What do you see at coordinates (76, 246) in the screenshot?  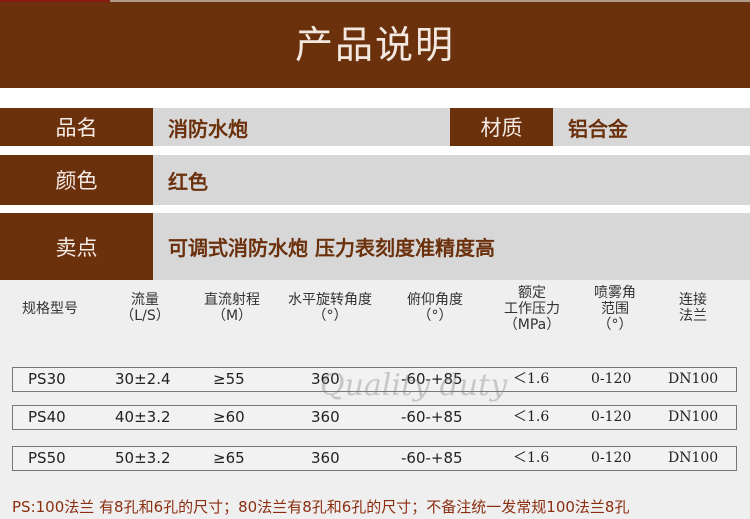 I see `label-selling-point: 卖点` at bounding box center [76, 246].